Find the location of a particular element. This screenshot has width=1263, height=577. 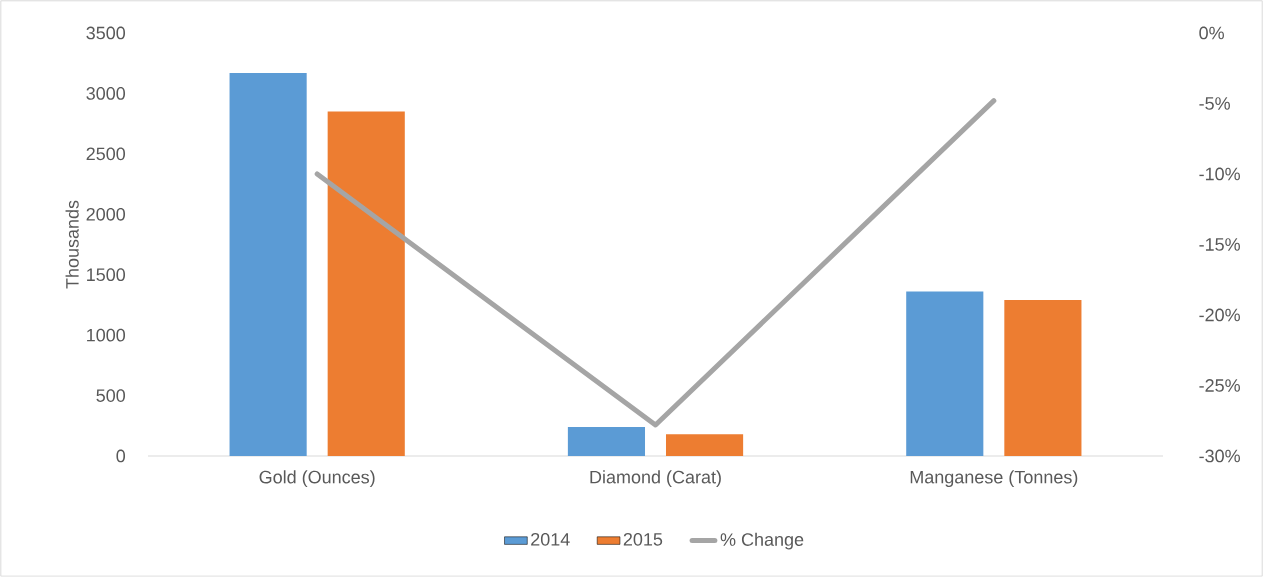

y2-tick-label: -10% is located at coordinates (1219, 174).